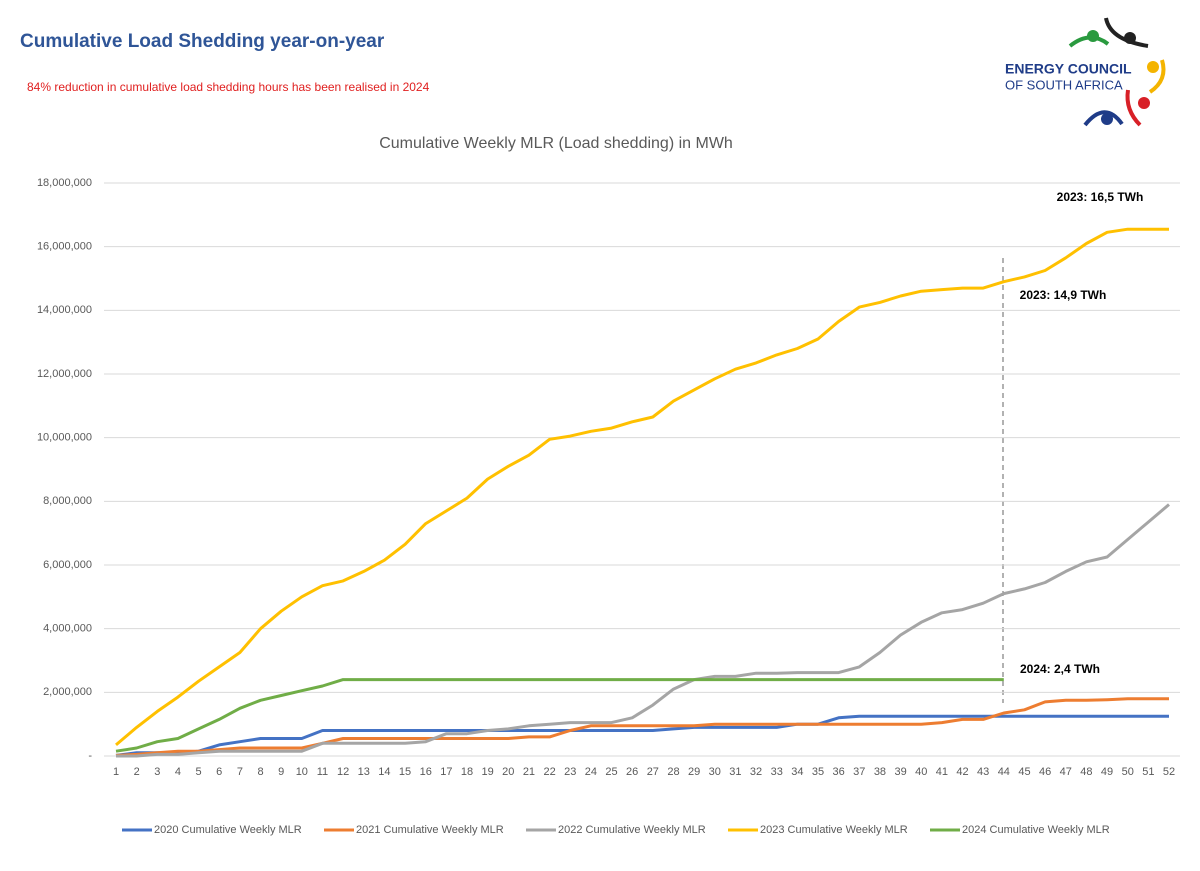  What do you see at coordinates (1060, 669) in the screenshot?
I see `annotation: 2024: 2,4 TWh` at bounding box center [1060, 669].